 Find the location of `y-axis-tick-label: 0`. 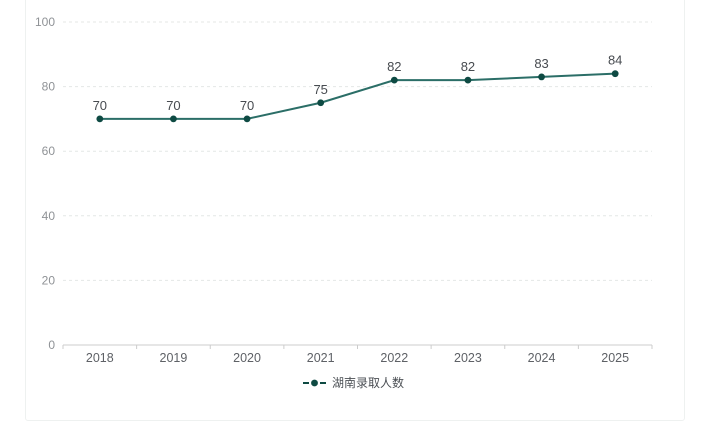

y-axis-tick-label: 0 is located at coordinates (51, 345).